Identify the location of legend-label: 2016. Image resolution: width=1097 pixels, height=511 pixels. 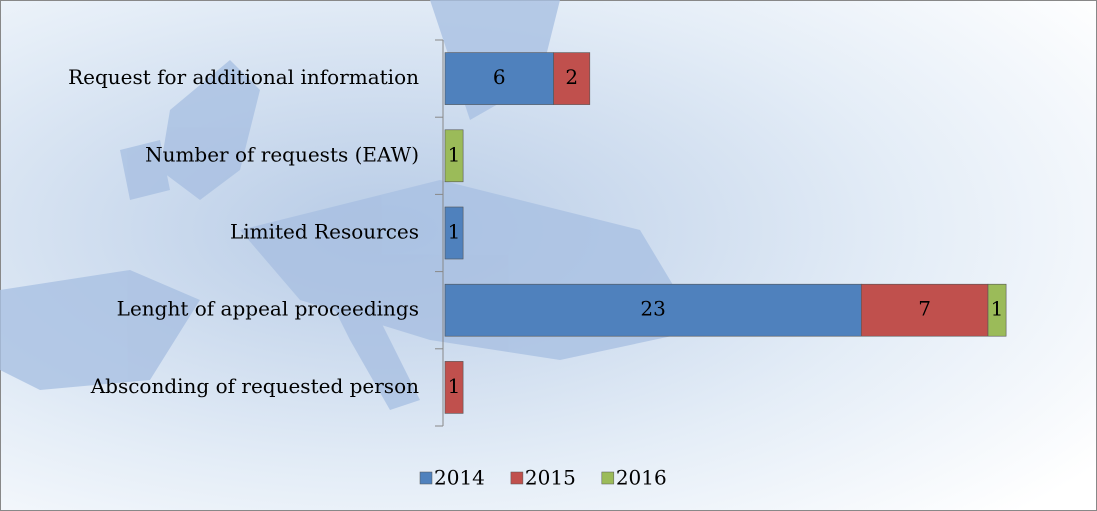
(641, 478).